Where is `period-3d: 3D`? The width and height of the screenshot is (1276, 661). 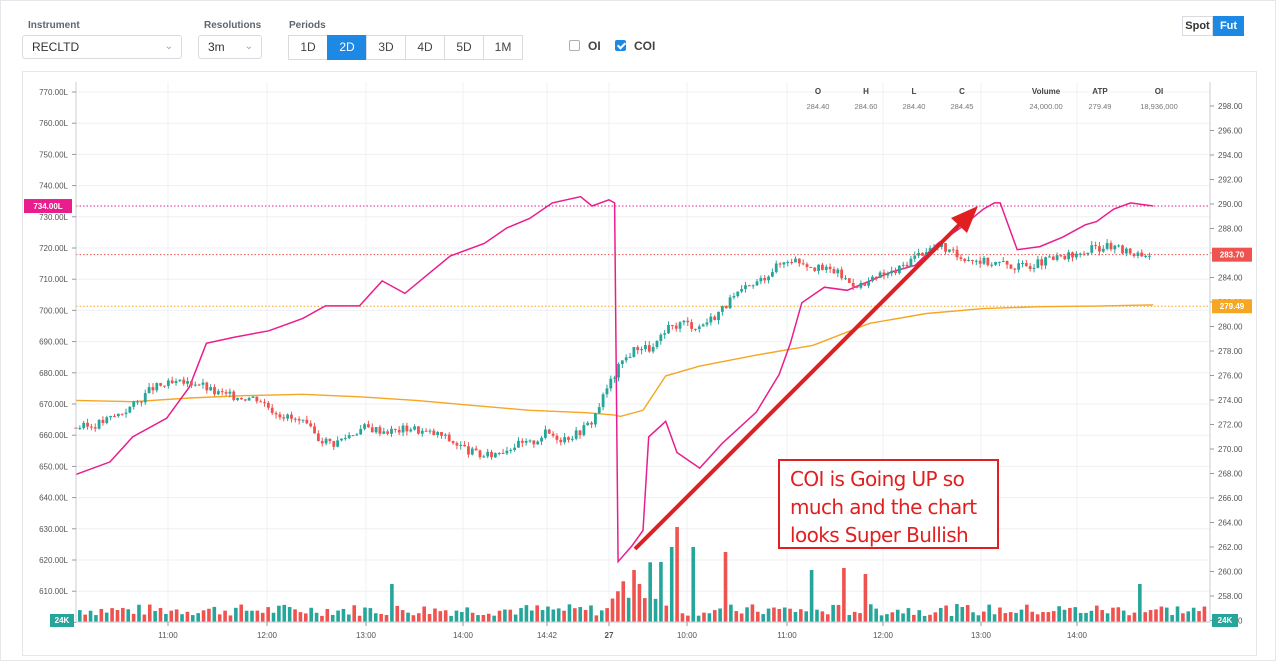 period-3d: 3D is located at coordinates (386, 47).